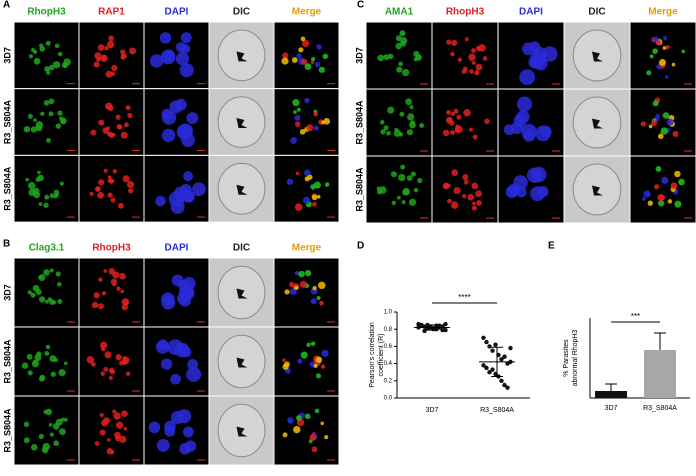  What do you see at coordinates (241, 12) in the screenshot?
I see `column-label: DIC` at bounding box center [241, 12].